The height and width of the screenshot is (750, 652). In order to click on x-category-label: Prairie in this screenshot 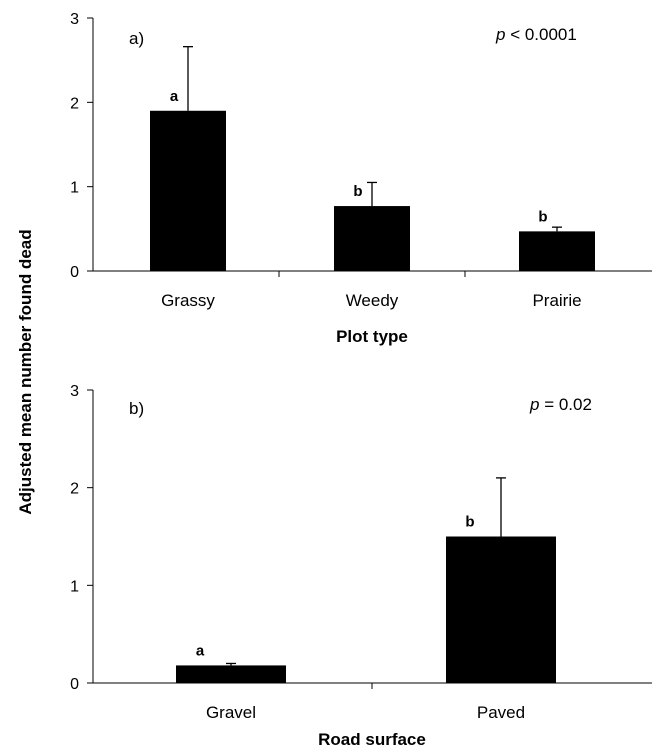, I will do `click(556, 300)`.